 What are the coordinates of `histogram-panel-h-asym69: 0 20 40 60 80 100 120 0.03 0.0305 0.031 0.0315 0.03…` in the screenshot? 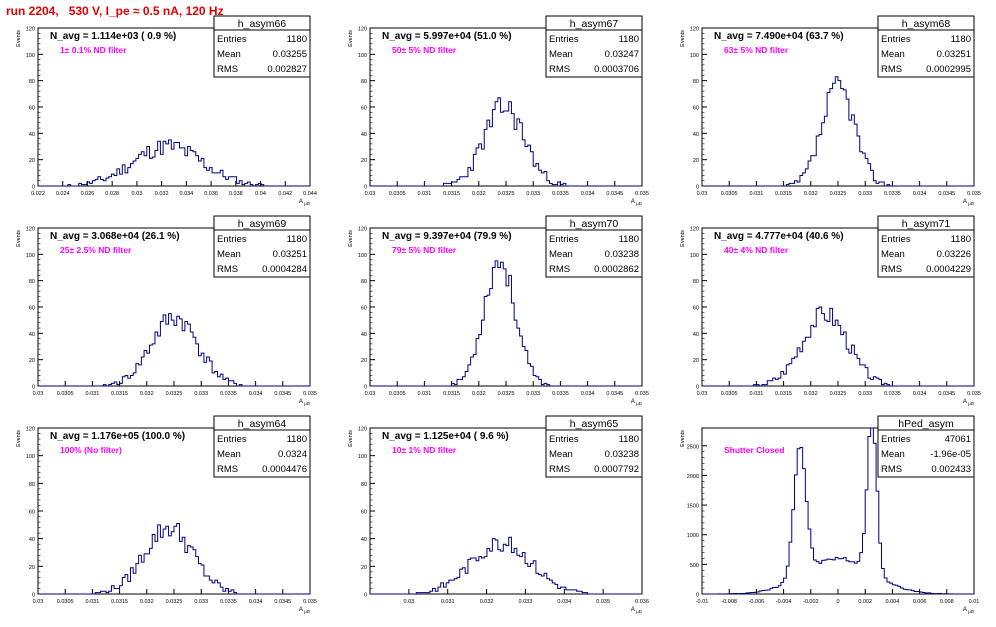 It's located at (166, 314).